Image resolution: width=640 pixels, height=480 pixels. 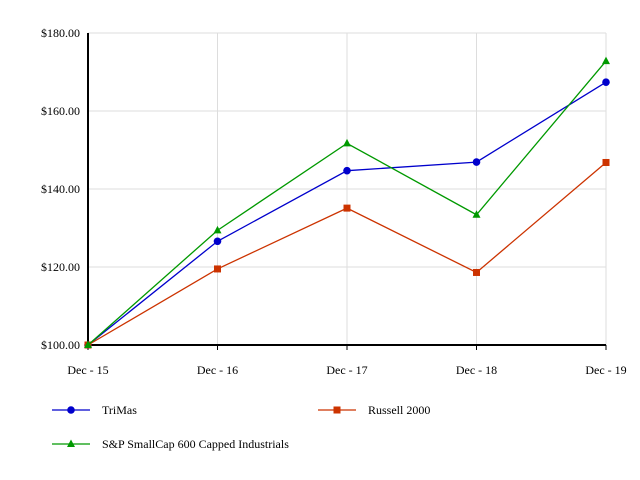 I want to click on x-tick-label: Dec - 19, so click(x=605, y=370).